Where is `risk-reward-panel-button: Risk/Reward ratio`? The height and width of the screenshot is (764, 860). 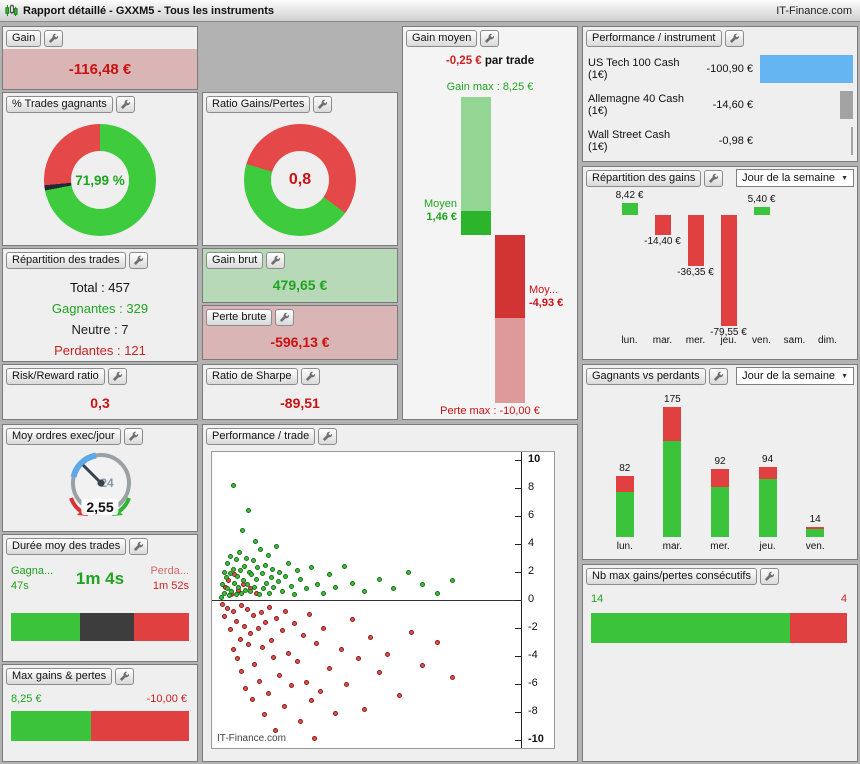
risk-reward-panel-button: Risk/Reward ratio is located at coordinates (55, 376).